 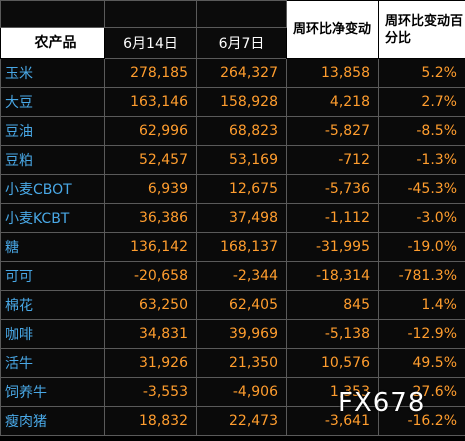 I want to click on header-top-row: 周环比净变动 周环比变动百分比, so click(x=232, y=29).